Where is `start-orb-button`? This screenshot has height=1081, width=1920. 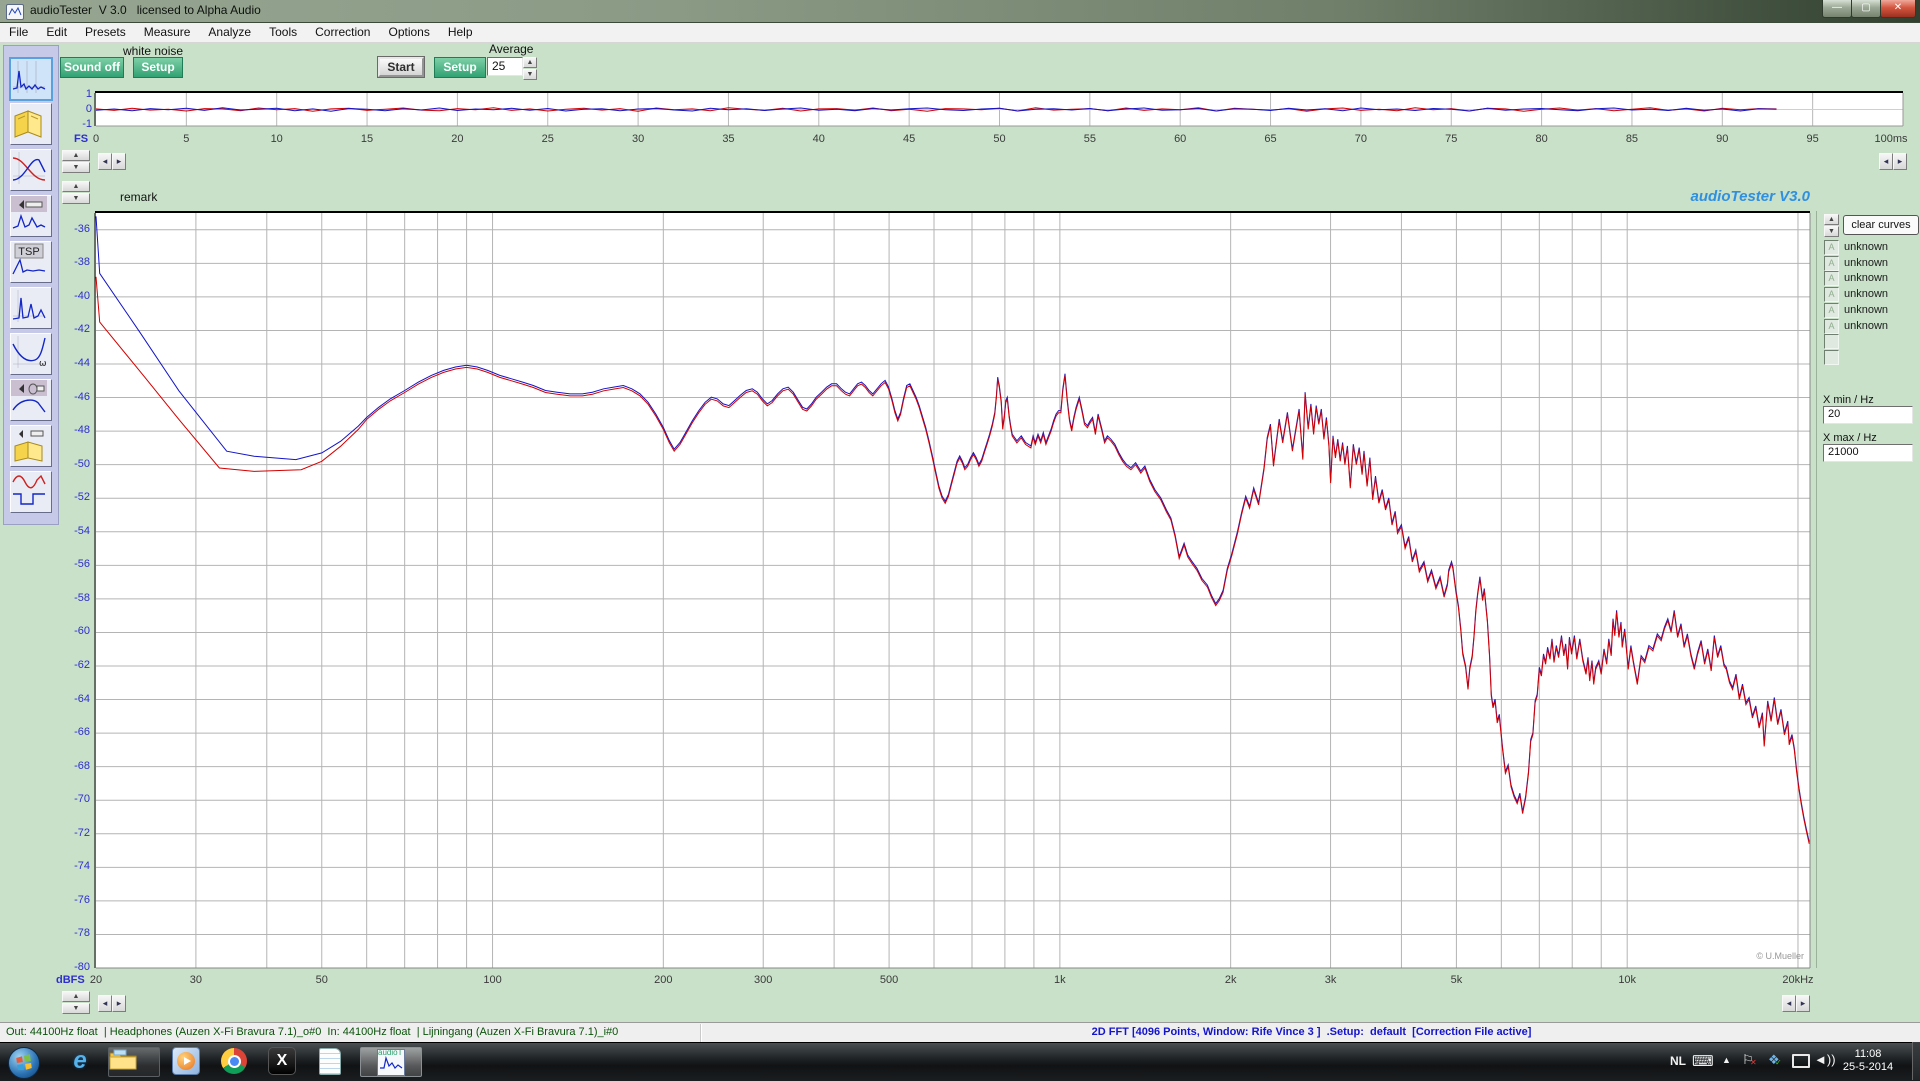 start-orb-button is located at coordinates (24, 1063).